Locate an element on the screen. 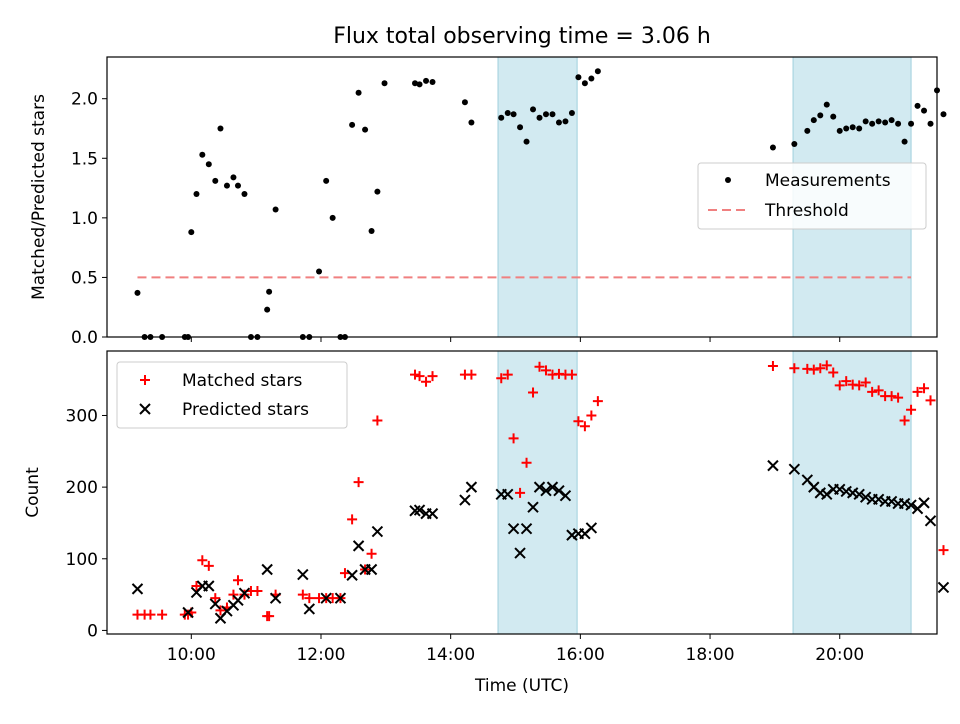 This screenshot has height=724, width=960. legend-label-threshold: Threshold is located at coordinates (806, 211).